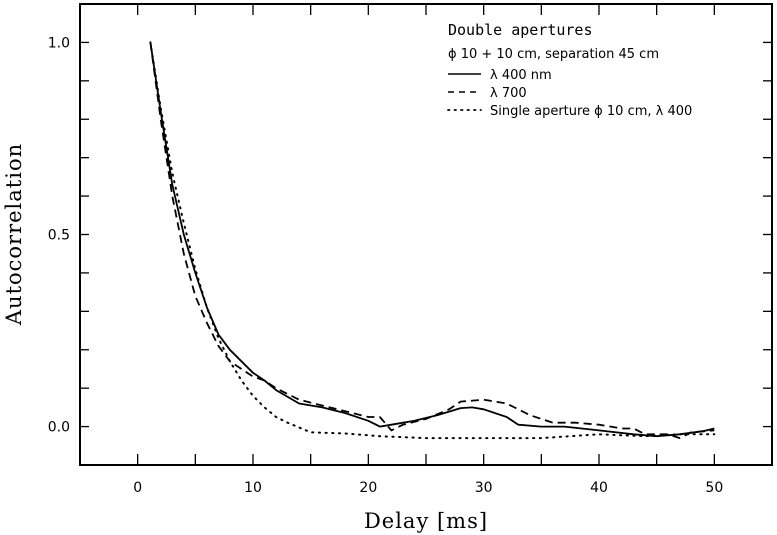 The image size is (777, 535). What do you see at coordinates (508, 93) in the screenshot?
I see `legend-entry-700: λ 700` at bounding box center [508, 93].